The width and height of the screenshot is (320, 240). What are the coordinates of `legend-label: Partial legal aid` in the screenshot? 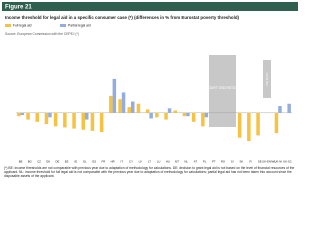 It's located at (79, 26).